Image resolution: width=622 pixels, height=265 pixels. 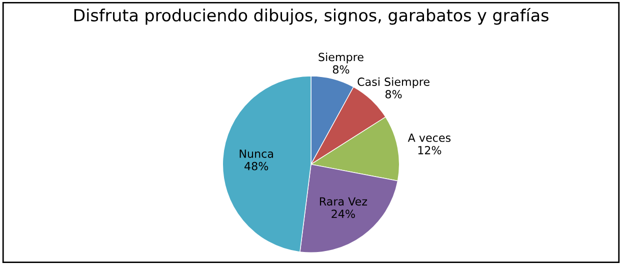 What do you see at coordinates (311, 16) in the screenshot?
I see `chart-title: Disfruta produciendo dibujos, signos, garabatos y grafías` at bounding box center [311, 16].